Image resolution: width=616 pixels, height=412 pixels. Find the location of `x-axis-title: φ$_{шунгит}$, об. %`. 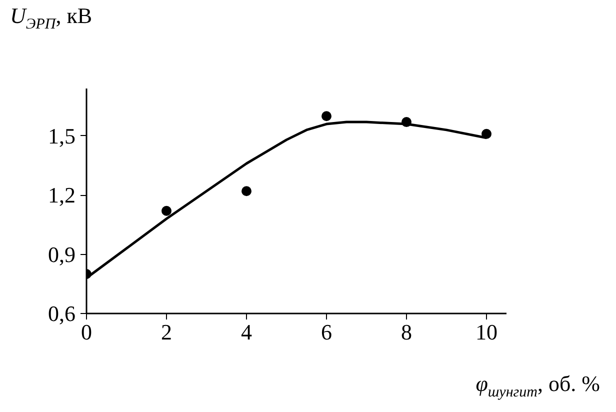

x-axis-title: φ$_{шунгит}$, об. % is located at coordinates (538, 386).